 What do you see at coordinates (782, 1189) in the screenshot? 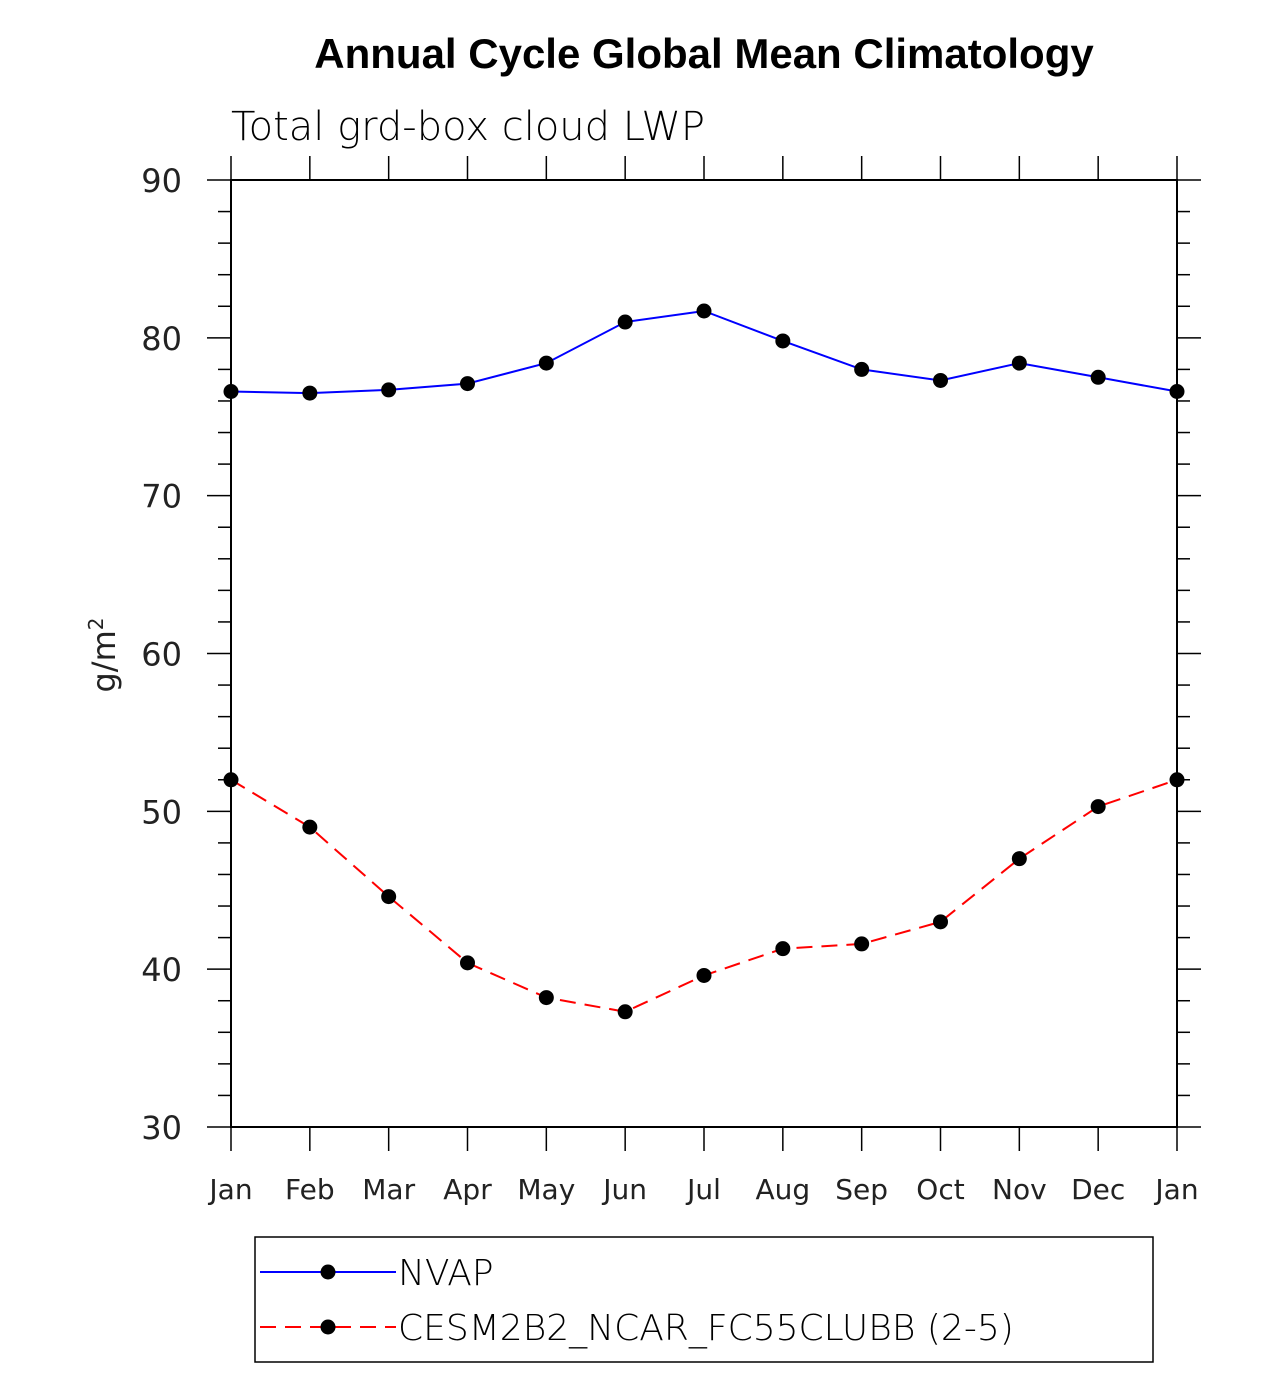
I see `x-tick-label: Aug` at bounding box center [782, 1189].